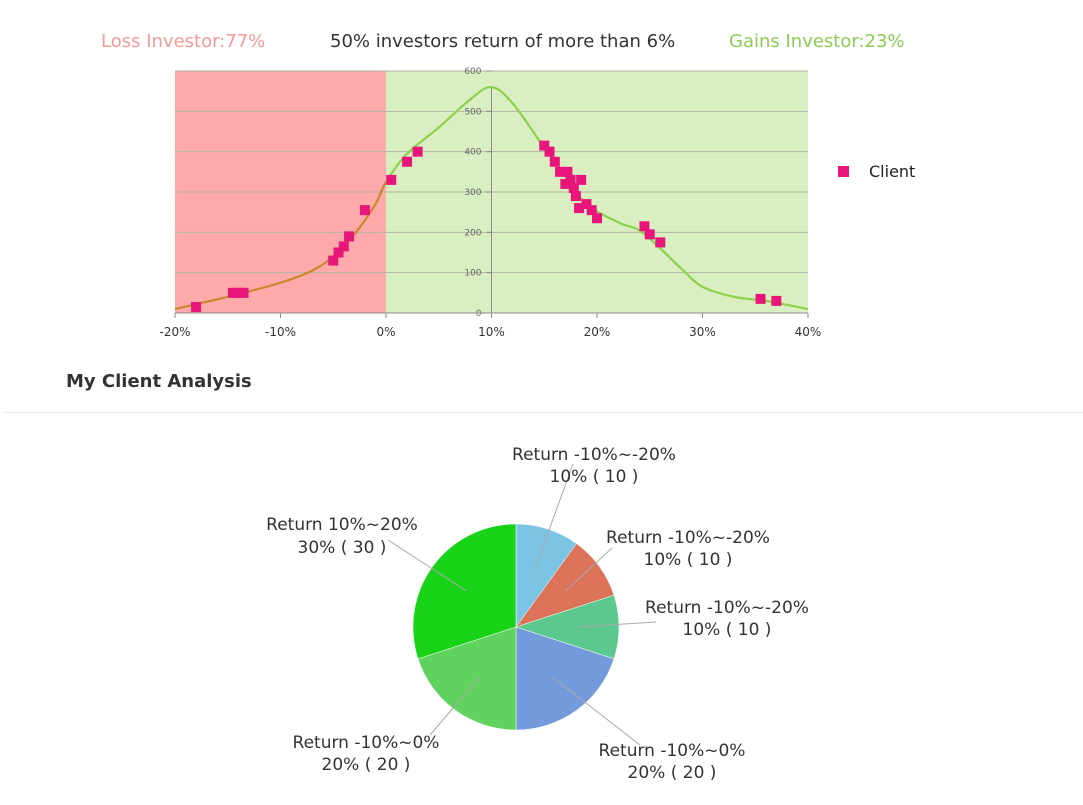 Image resolution: width=1083 pixels, height=805 pixels. Describe the element at coordinates (808, 332) in the screenshot. I see `x-tick-label: 40%` at that location.